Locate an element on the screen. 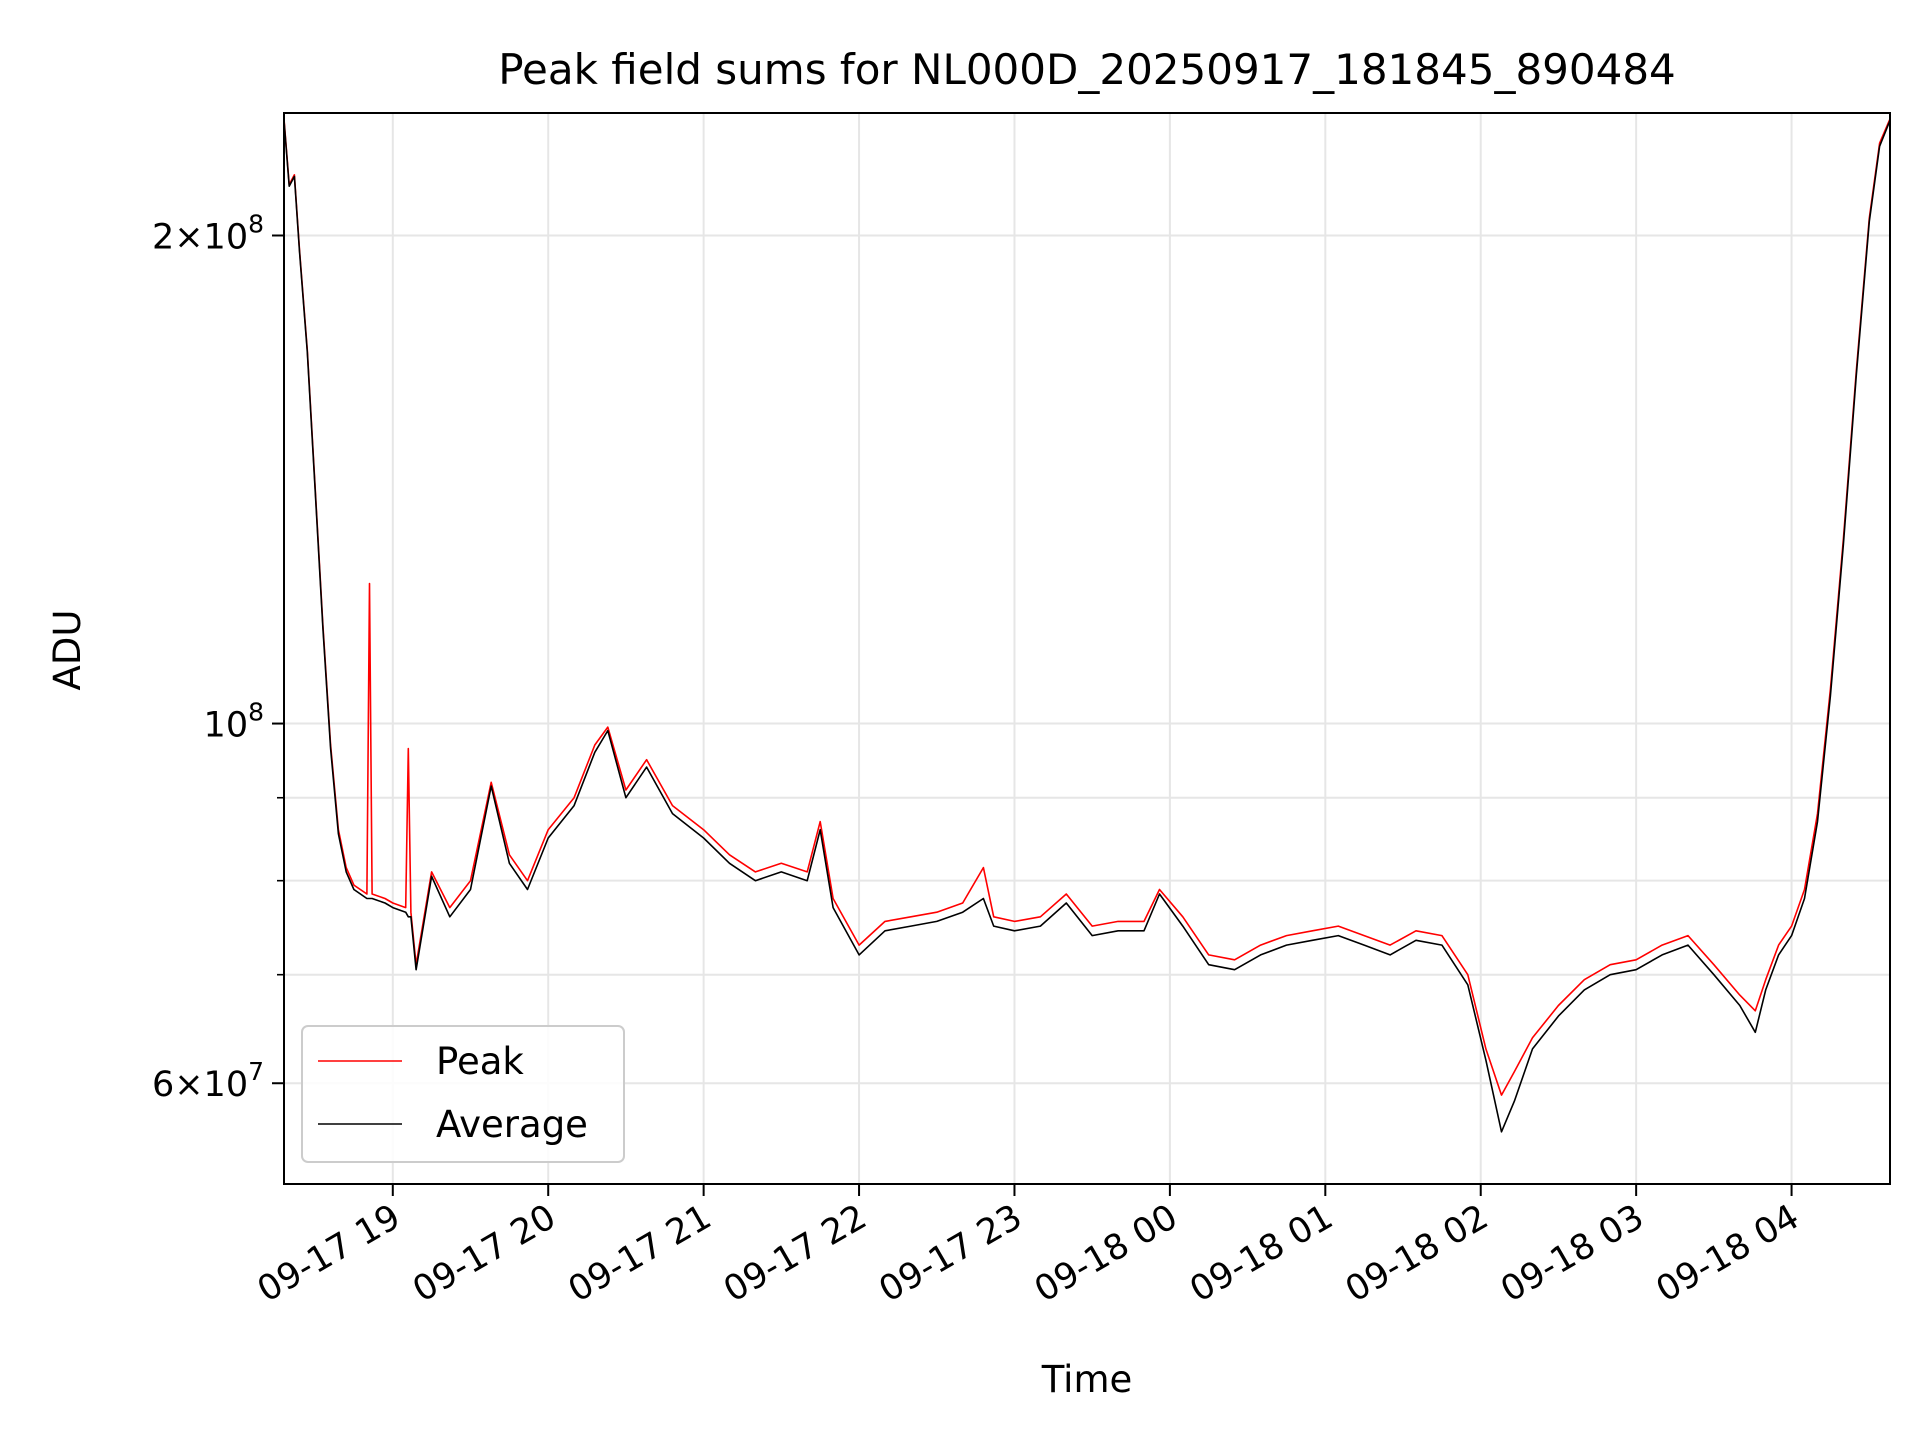 Image resolution: width=1920 pixels, height=1440 pixels. y-axis-label: ADU is located at coordinates (67, 650).